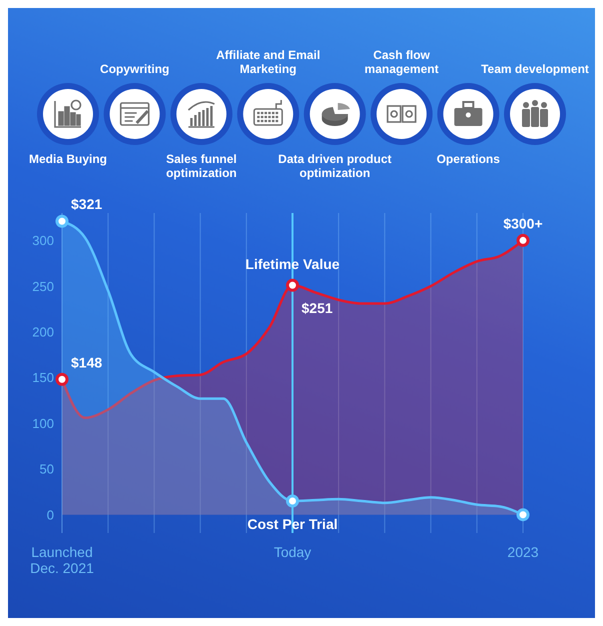  I want to click on text: Media Buying, so click(68, 159).